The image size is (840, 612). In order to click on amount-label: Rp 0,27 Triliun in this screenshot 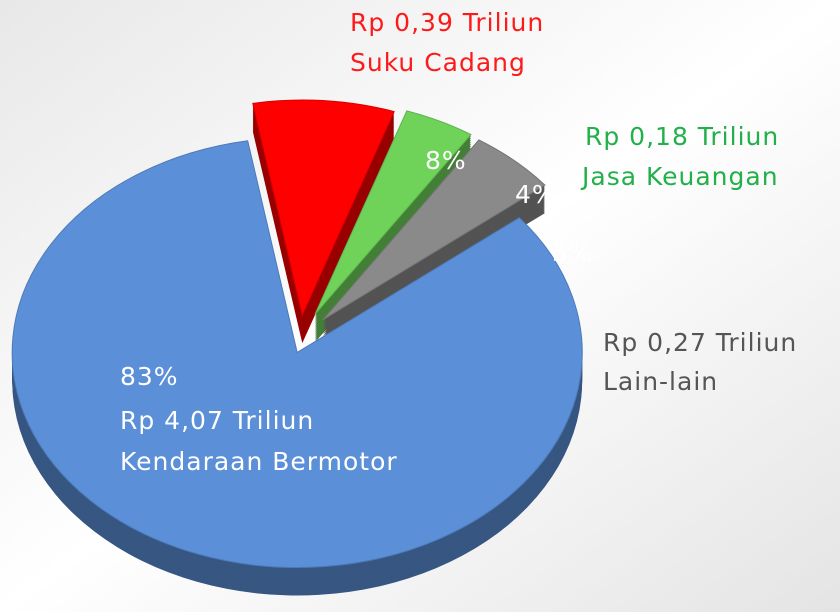, I will do `click(700, 342)`.